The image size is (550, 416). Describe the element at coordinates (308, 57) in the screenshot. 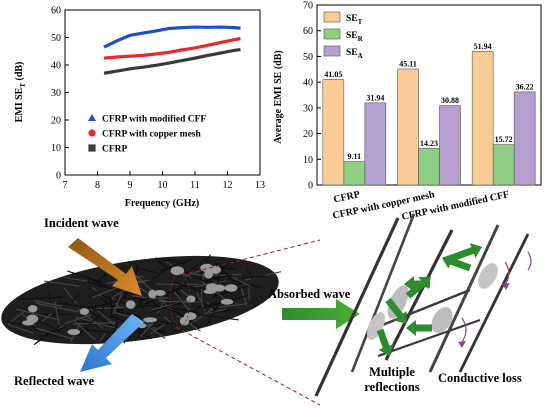

I see `bar-y-tick-label: 50` at that location.